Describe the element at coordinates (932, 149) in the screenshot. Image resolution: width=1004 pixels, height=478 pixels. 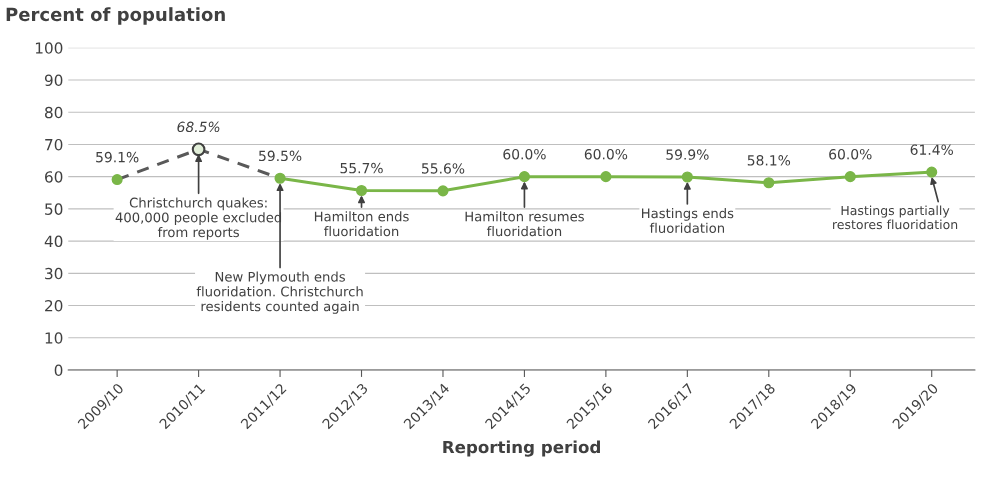
I see `data-label: 61.4%` at that location.